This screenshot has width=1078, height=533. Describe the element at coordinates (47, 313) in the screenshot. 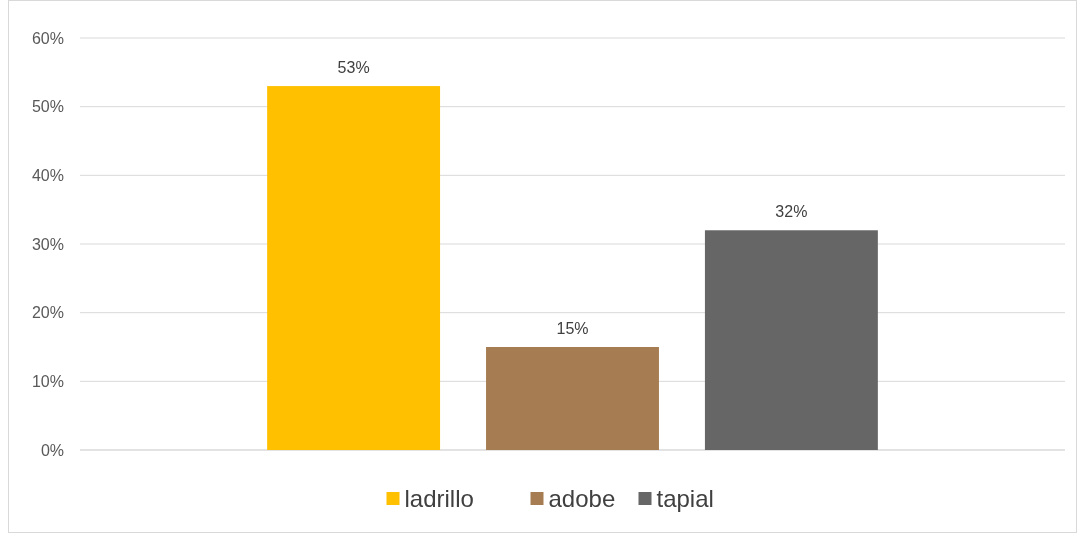

I see `y-tick-label: 20%` at that location.